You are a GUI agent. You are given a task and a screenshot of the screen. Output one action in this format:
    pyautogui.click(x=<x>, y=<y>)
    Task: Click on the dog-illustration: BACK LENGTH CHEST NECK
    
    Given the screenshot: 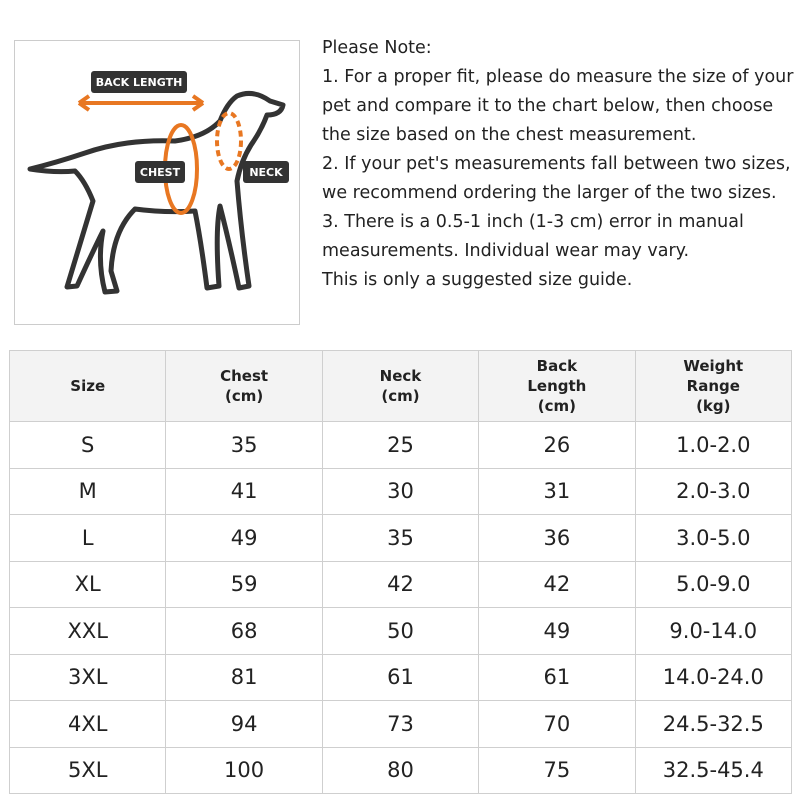 What is the action you would take?
    pyautogui.click(x=158, y=183)
    